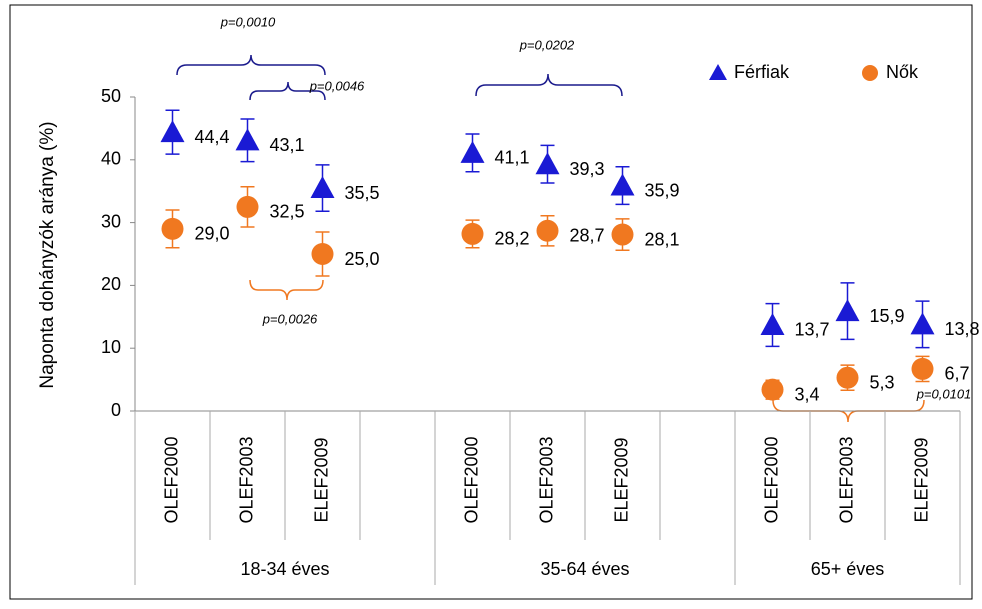  What do you see at coordinates (290, 318) in the screenshot?
I see `annotation: p=0,0026` at bounding box center [290, 318].